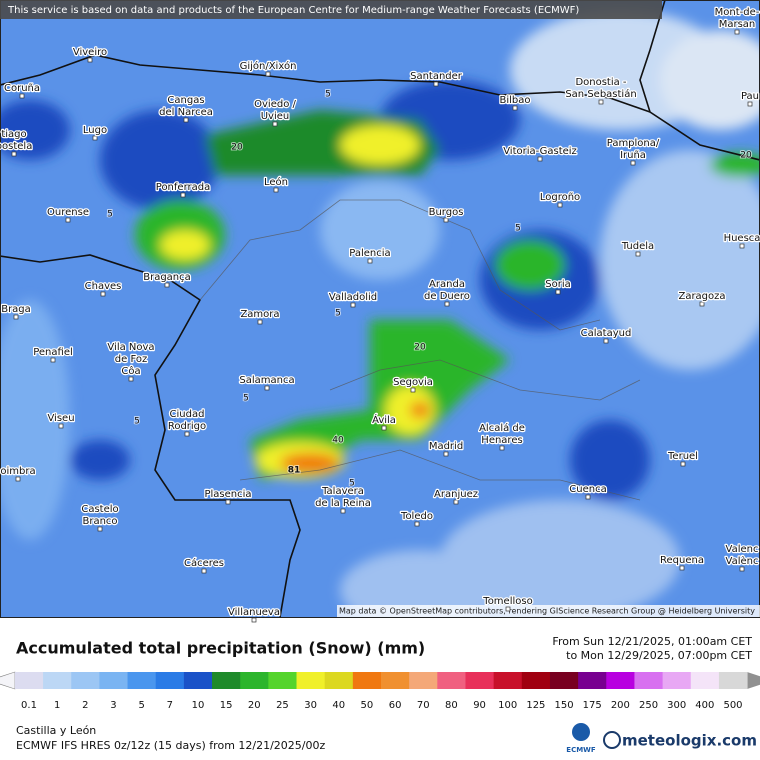  Describe the element at coordinates (185, 100) in the screenshot. I see `place-label: Cangas` at that location.